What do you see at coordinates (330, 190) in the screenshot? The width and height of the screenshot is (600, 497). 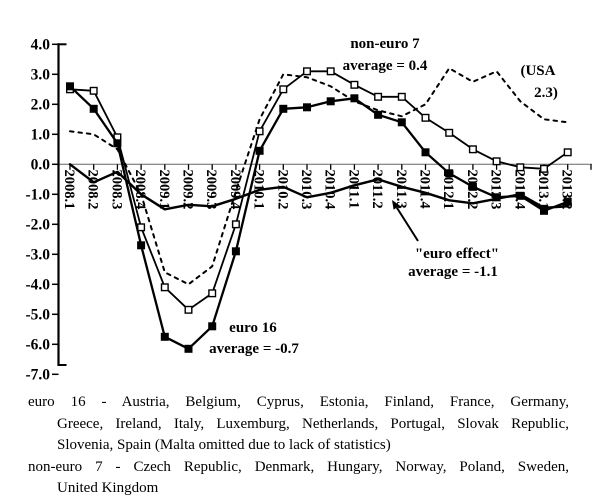 I see `x-tick-label: 2010.4` at bounding box center [330, 190].